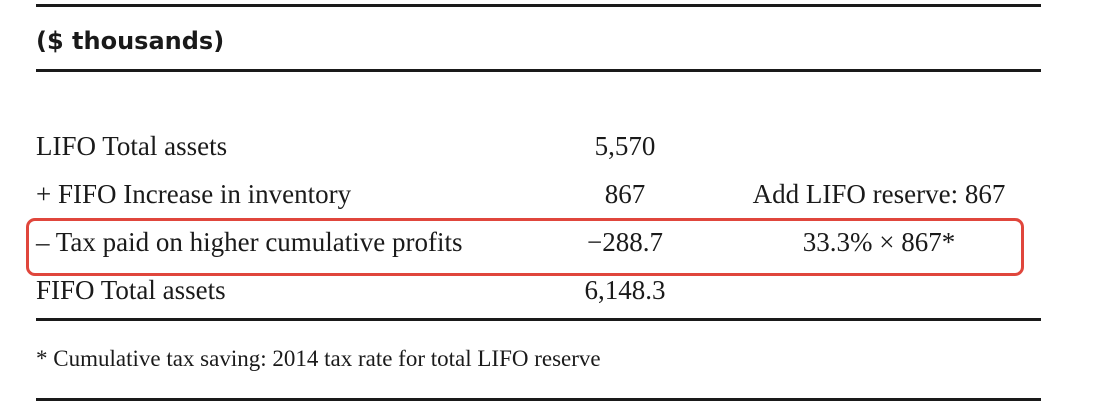 The height and width of the screenshot is (410, 1100). Describe the element at coordinates (879, 194) in the screenshot. I see `row-note: Add LIFO reserve: 867` at that location.